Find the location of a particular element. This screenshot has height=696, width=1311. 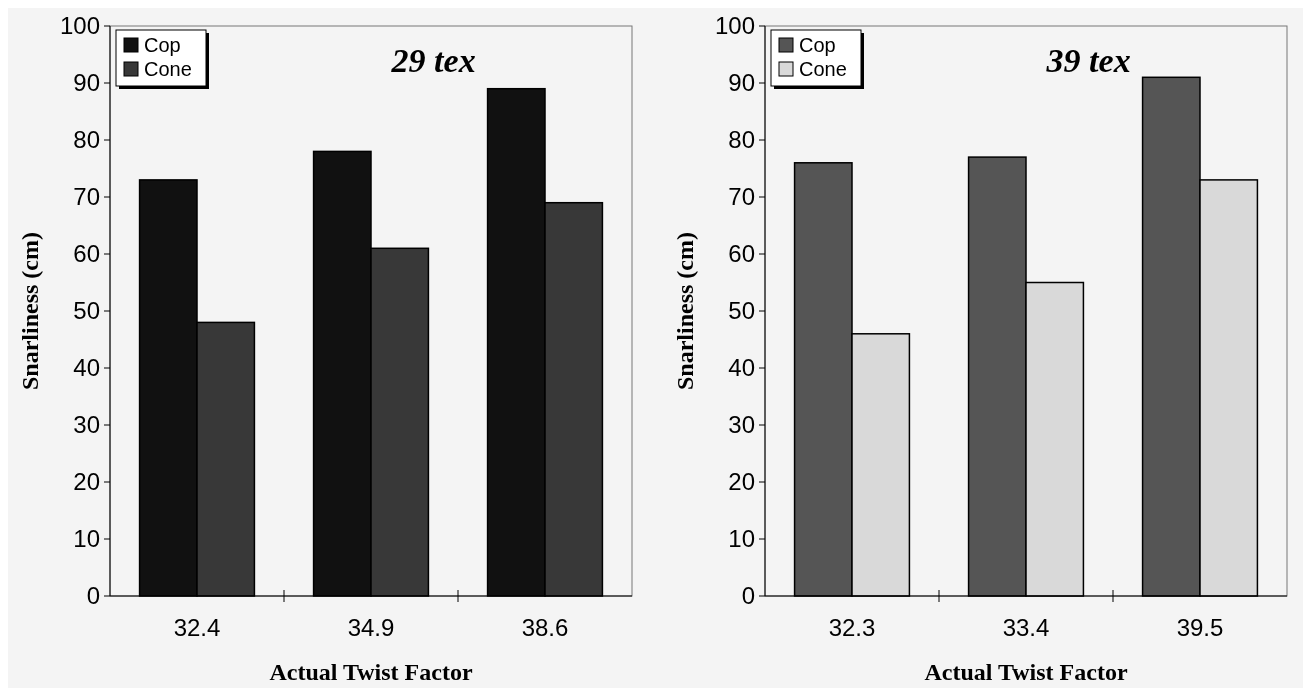

x-tick-label: 32.3 is located at coordinates (852, 627).